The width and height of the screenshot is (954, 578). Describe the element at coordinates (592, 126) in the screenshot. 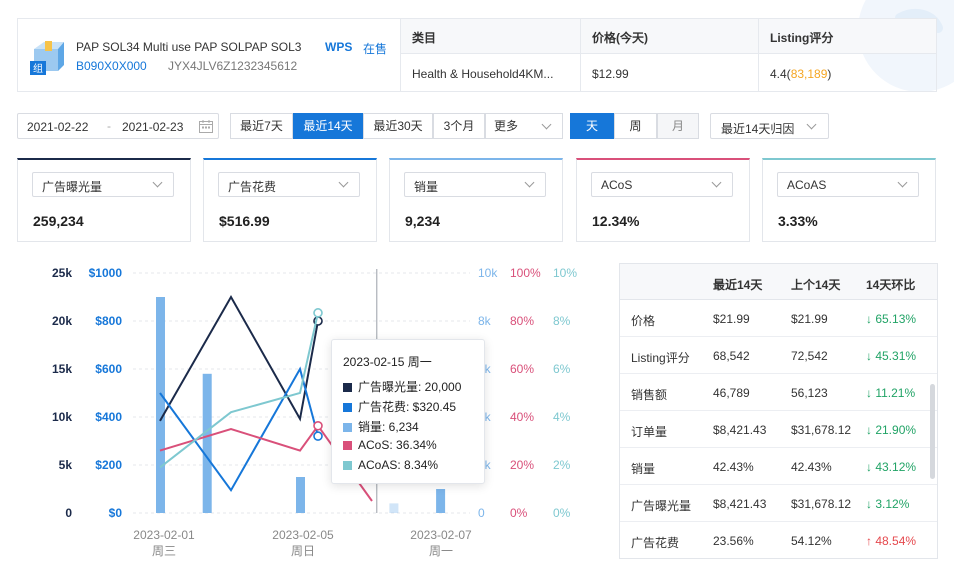

I see `granularity-day: 天` at that location.